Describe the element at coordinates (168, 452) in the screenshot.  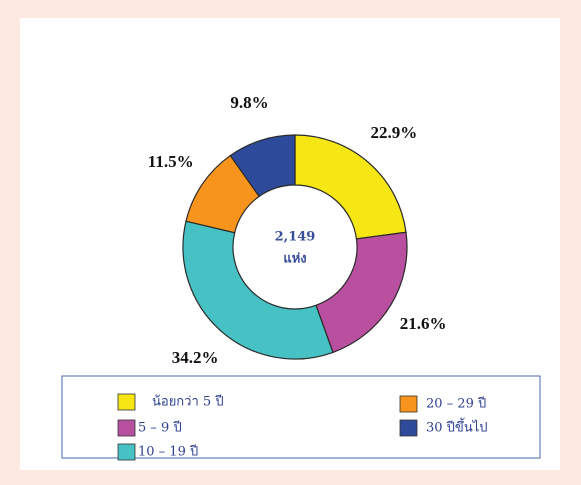
I see `legend-label: 10 – 19 ปี` at that location.